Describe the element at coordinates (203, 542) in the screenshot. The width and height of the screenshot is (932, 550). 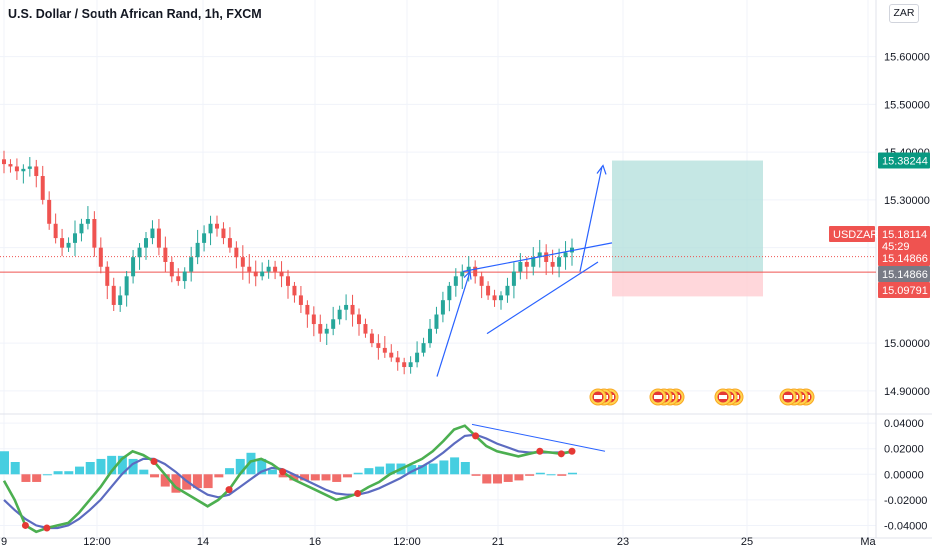
I see `time-tick-label: 14` at that location.